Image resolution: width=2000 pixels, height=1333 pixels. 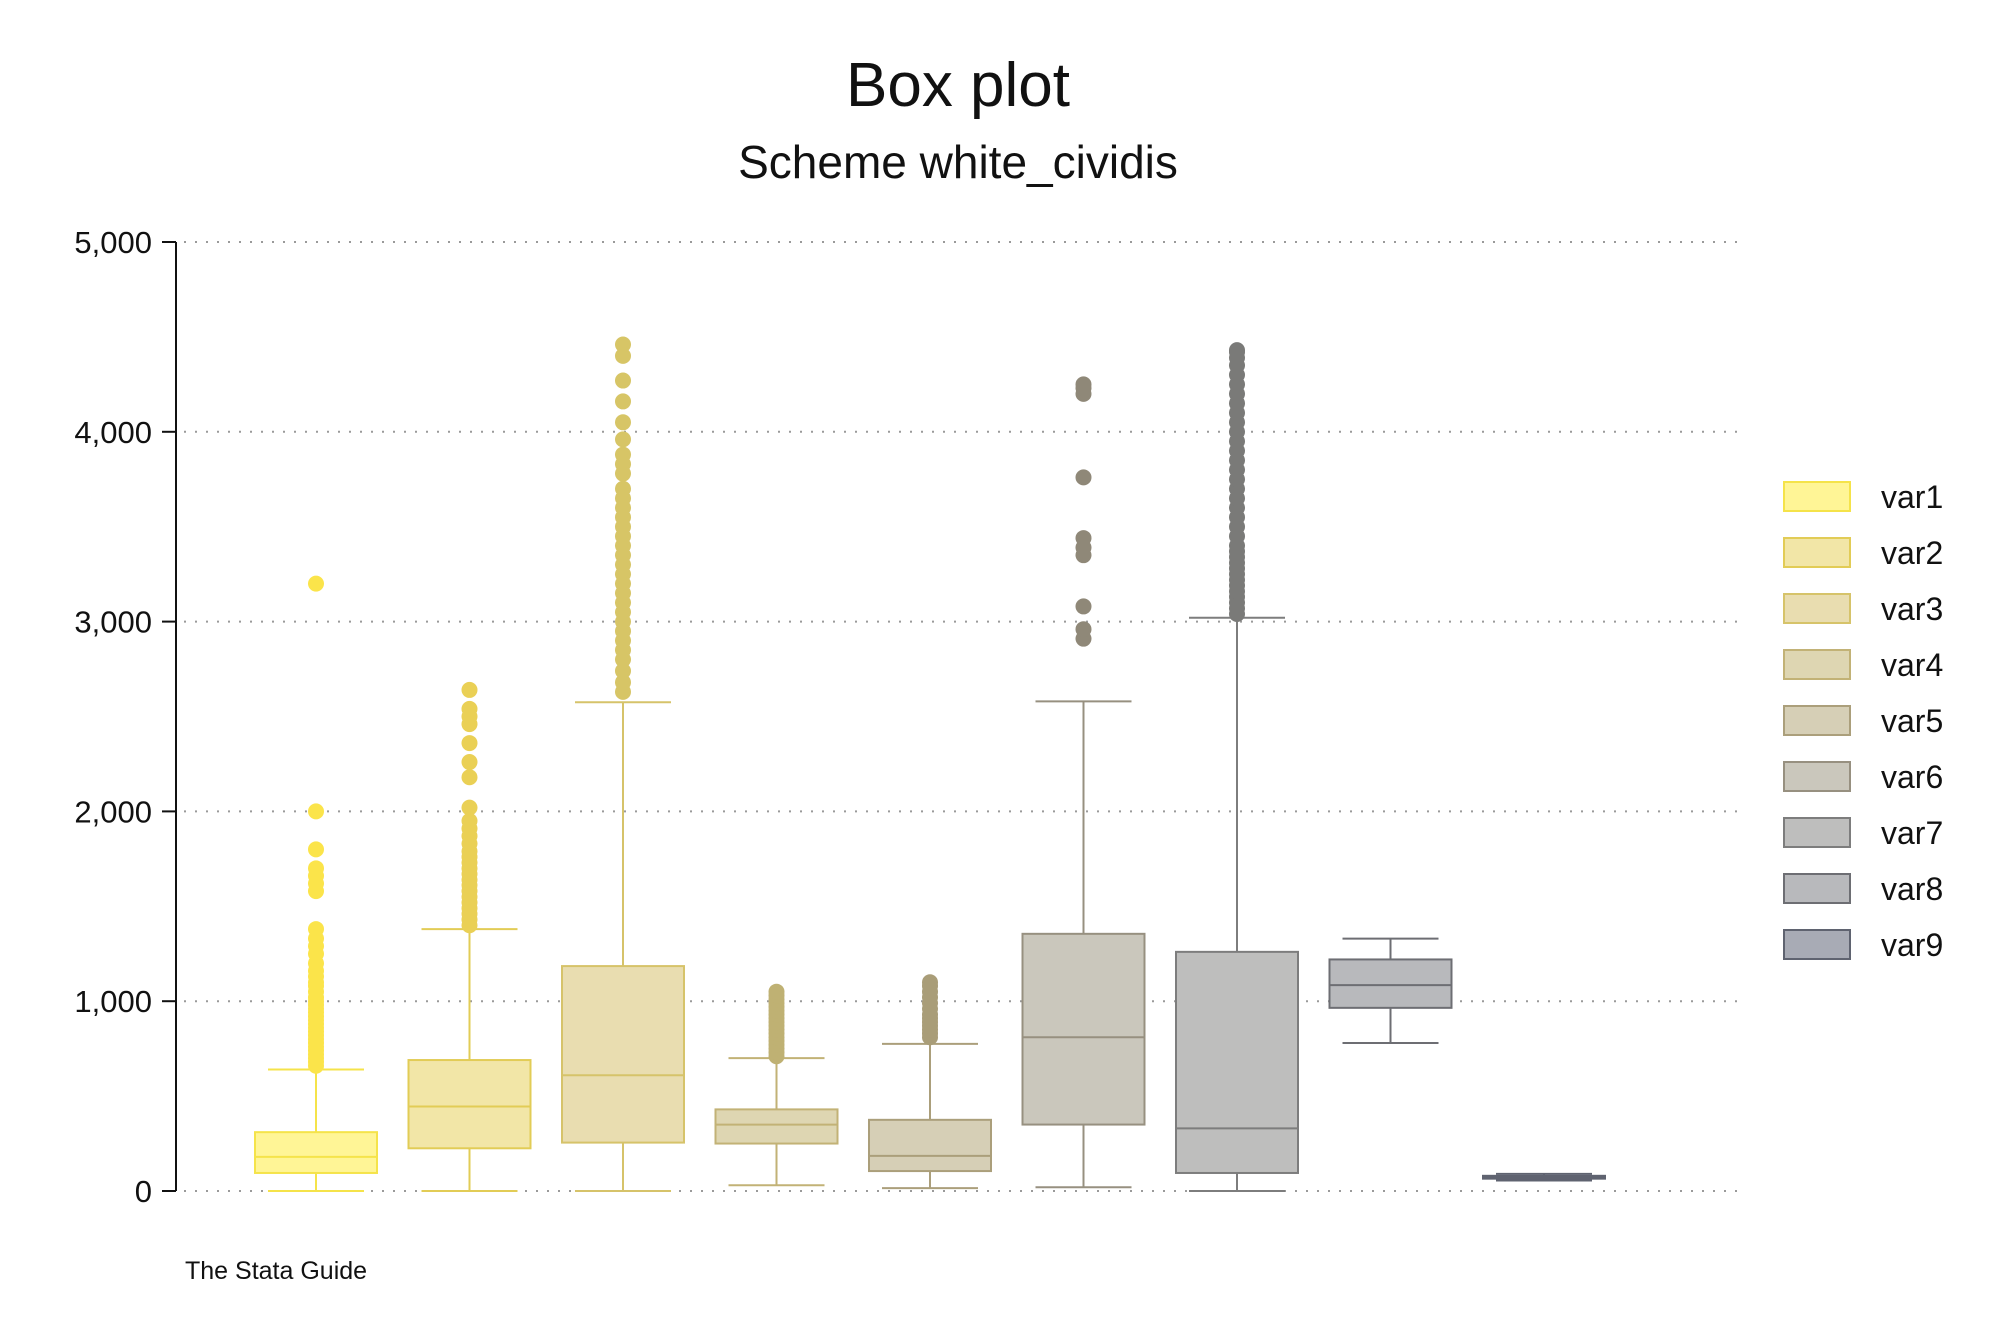 What do you see at coordinates (776, 1085) in the screenshot?
I see `box-var4` at bounding box center [776, 1085].